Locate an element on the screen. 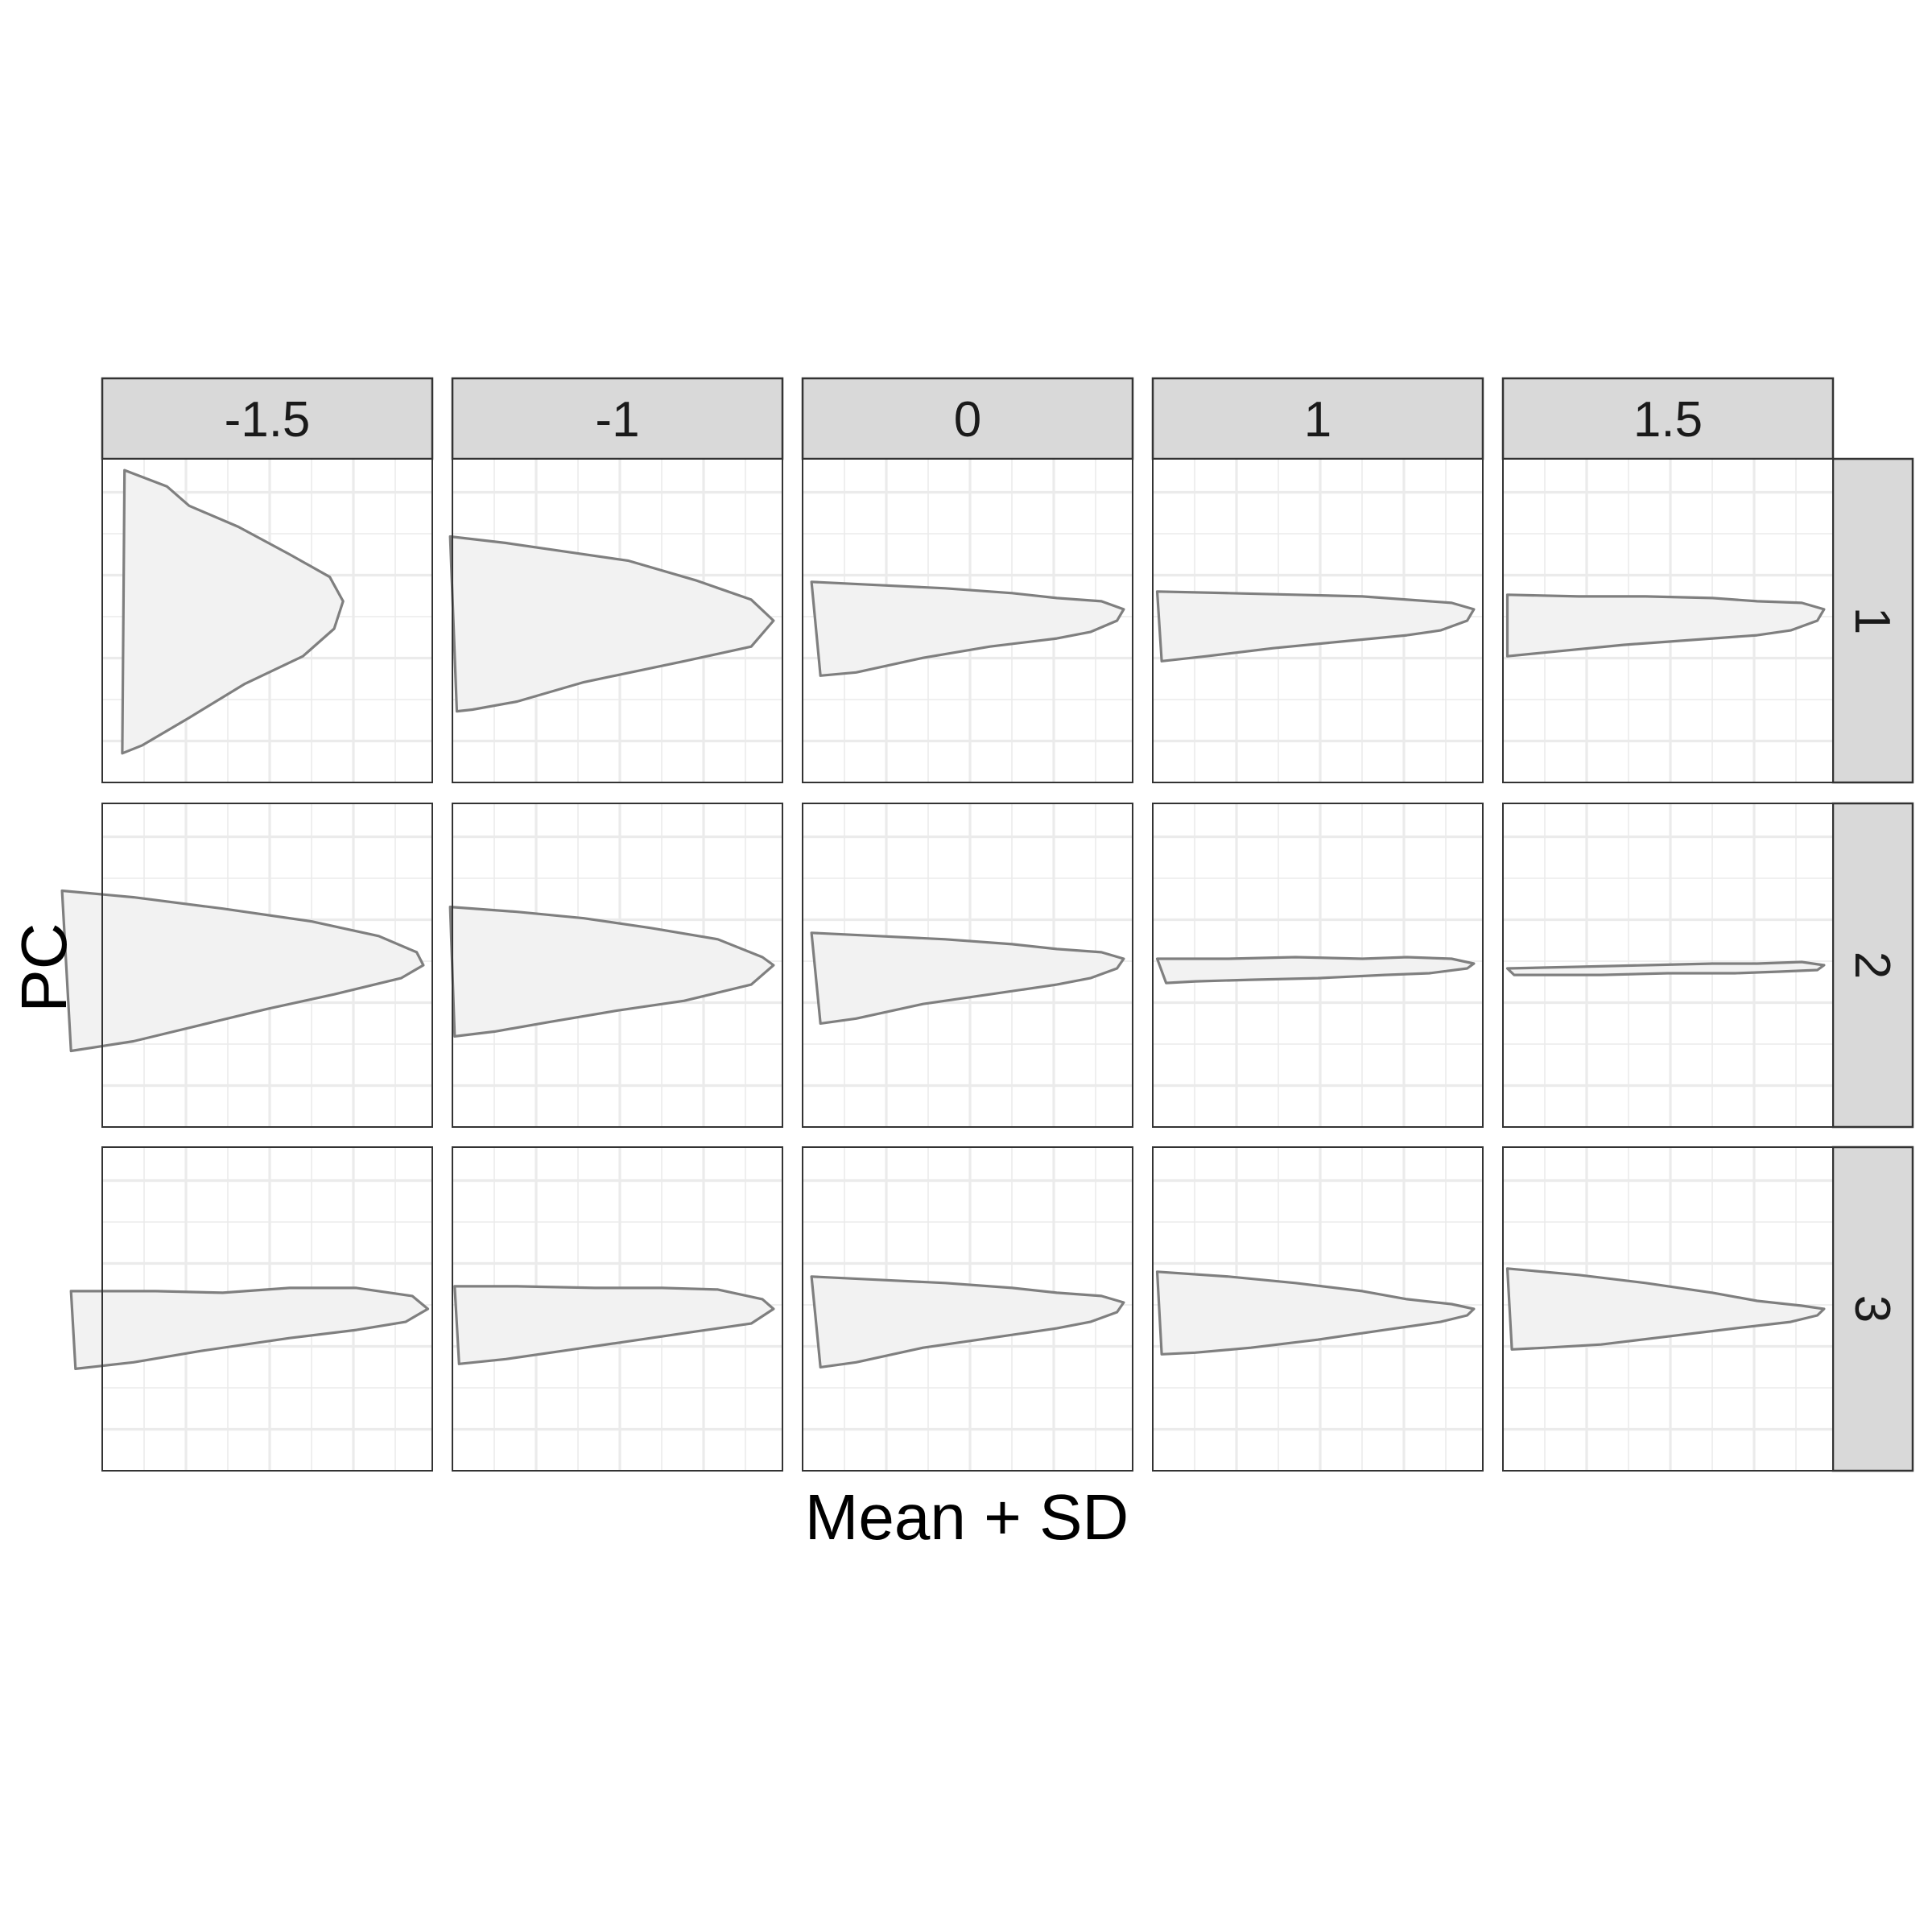  row-strip-label: 1 is located at coordinates (1872, 620).